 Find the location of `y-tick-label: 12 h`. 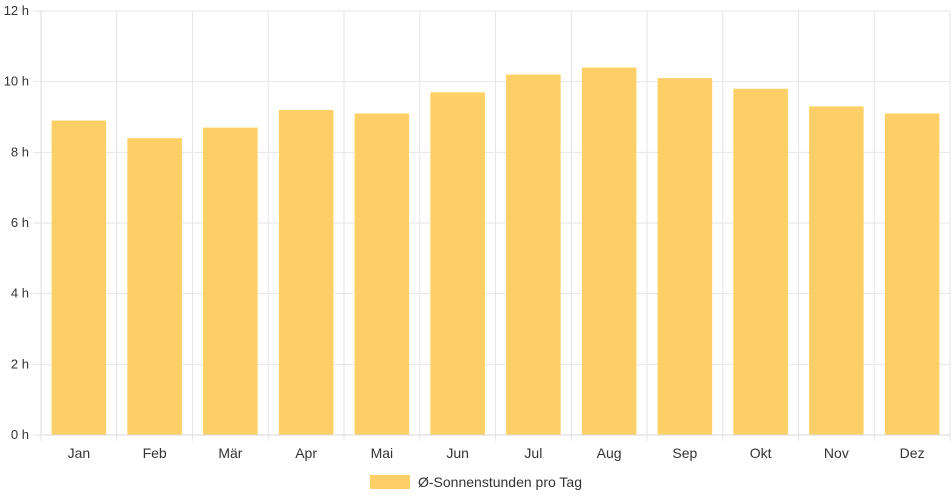

y-tick-label: 12 h is located at coordinates (16, 10).